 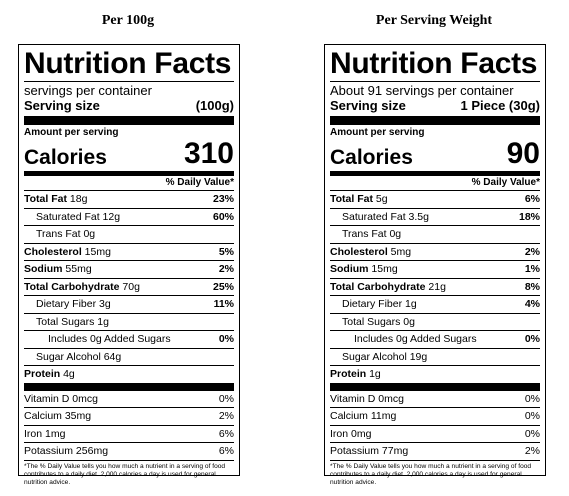 What do you see at coordinates (79, 356) in the screenshot?
I see `nutrient-amount: Sugar Alcohol 64g` at bounding box center [79, 356].